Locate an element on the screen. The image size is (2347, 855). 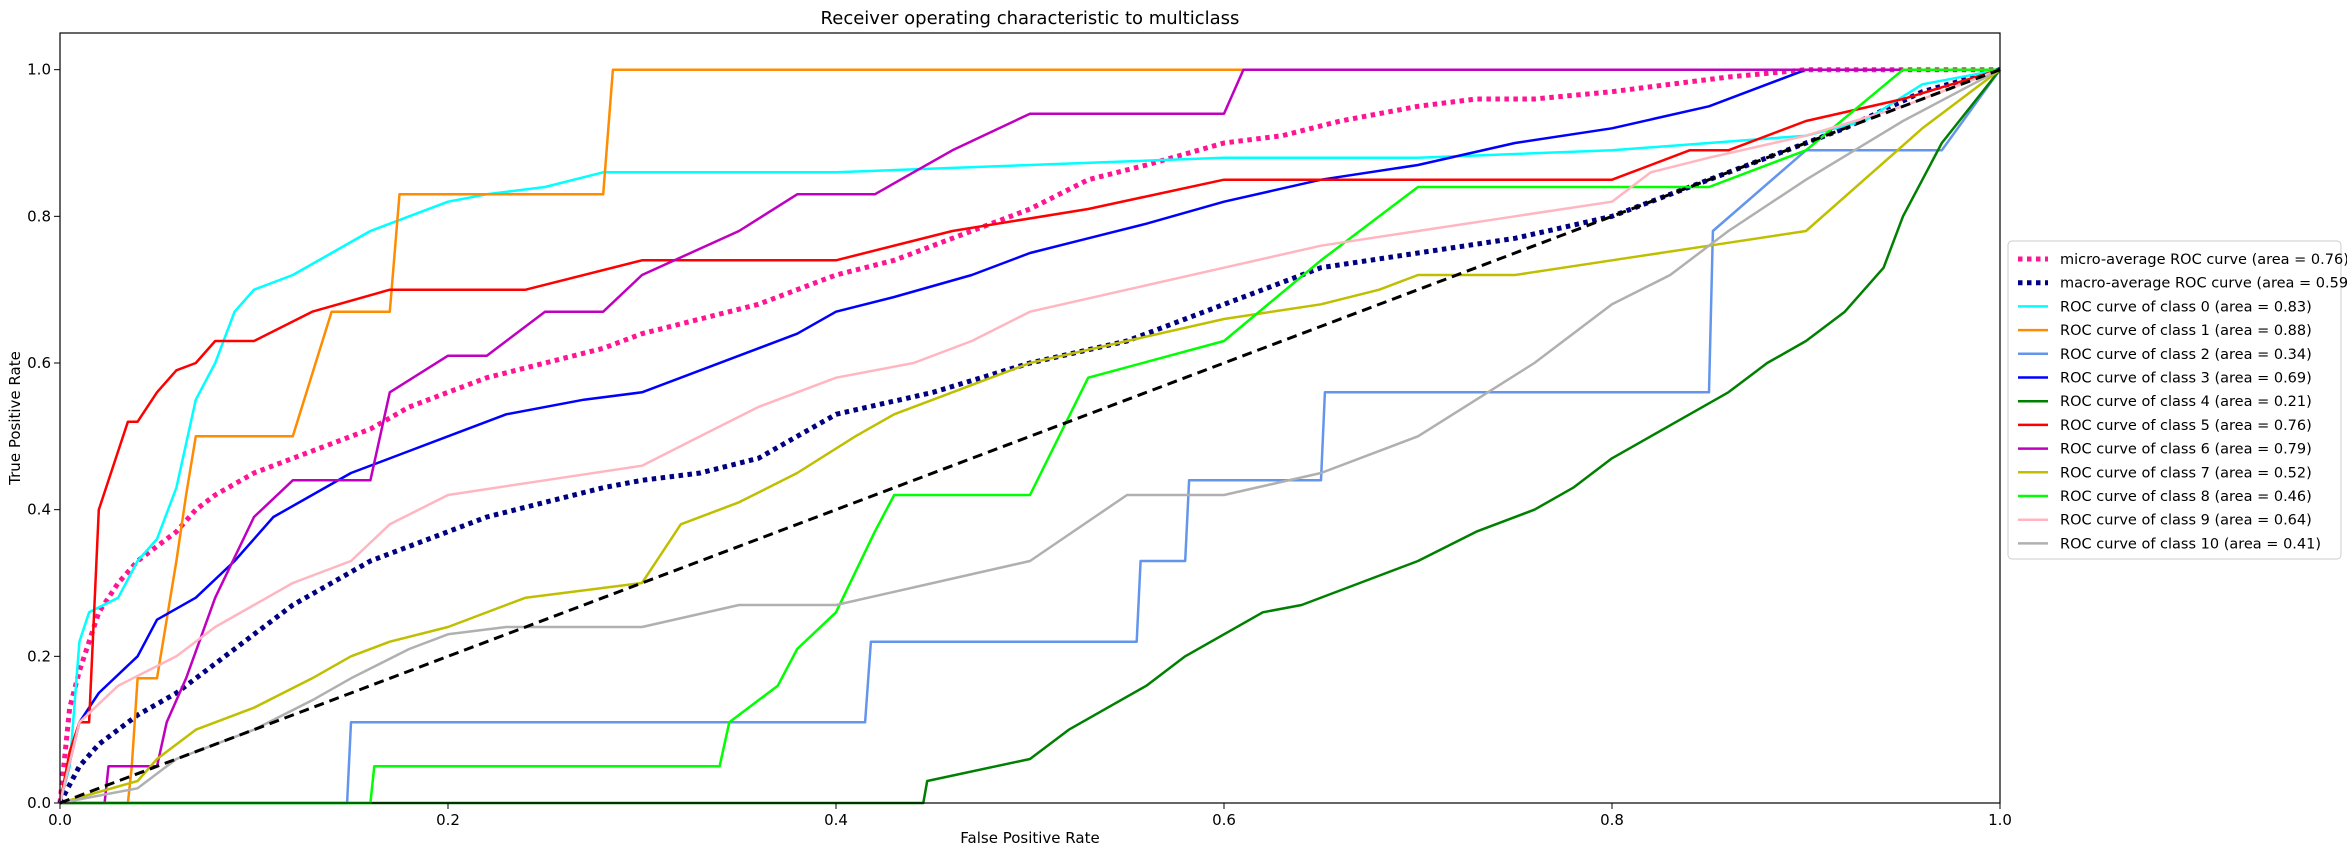
x-tick-label-5: 1.0 is located at coordinates (2000, 820).